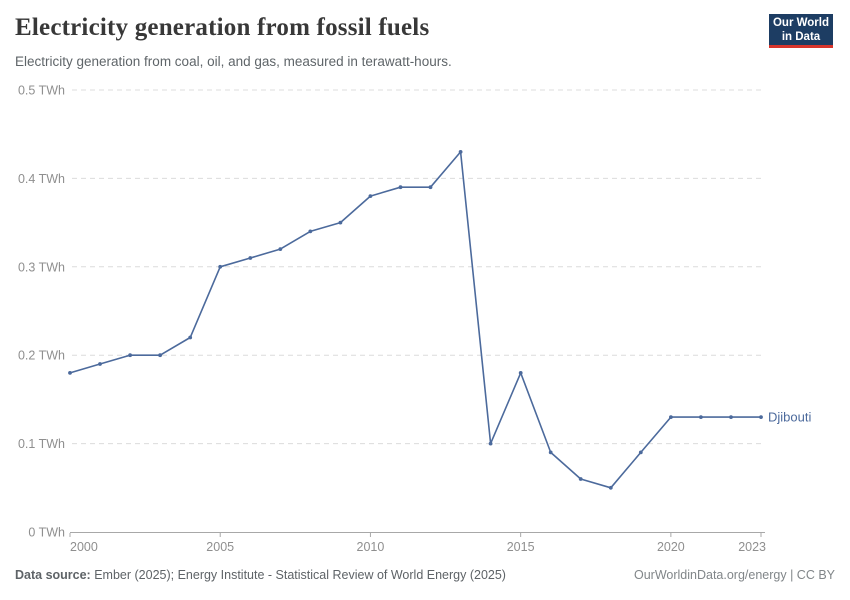 The width and height of the screenshot is (850, 600). What do you see at coordinates (752, 547) in the screenshot?
I see `x-tick-label: 2023` at bounding box center [752, 547].